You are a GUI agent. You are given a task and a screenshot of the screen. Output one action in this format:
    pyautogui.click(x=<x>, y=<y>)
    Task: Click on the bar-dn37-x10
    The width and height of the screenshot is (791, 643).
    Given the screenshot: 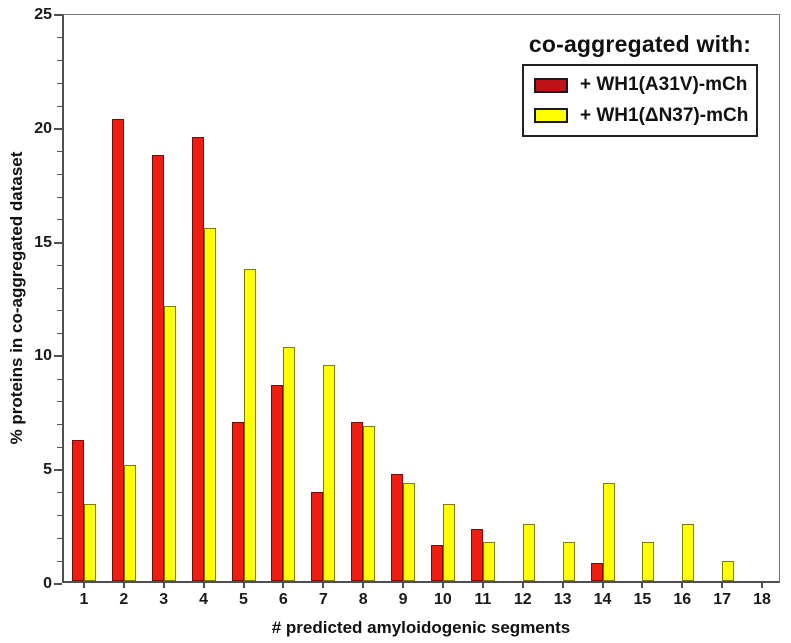 What is the action you would take?
    pyautogui.click(x=448, y=542)
    